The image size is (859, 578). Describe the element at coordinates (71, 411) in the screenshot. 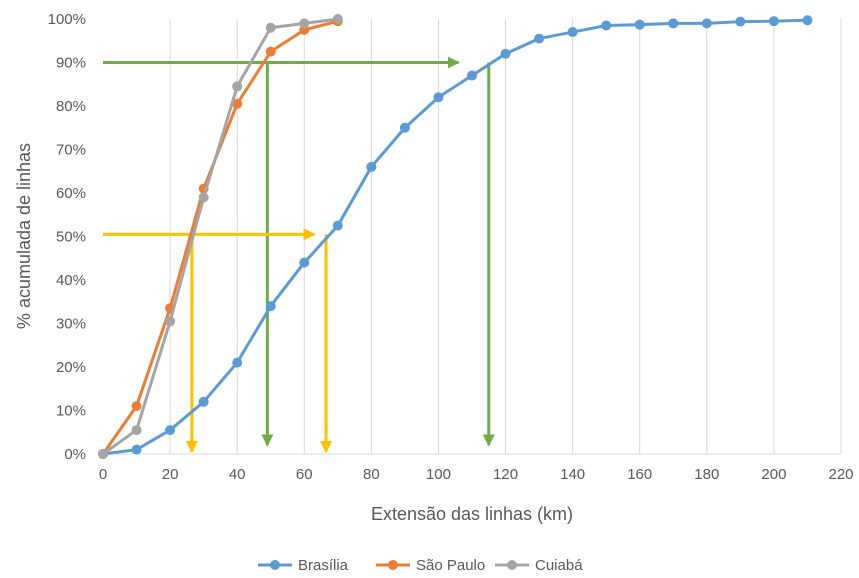

I see `y-tick-label: 10%` at that location.